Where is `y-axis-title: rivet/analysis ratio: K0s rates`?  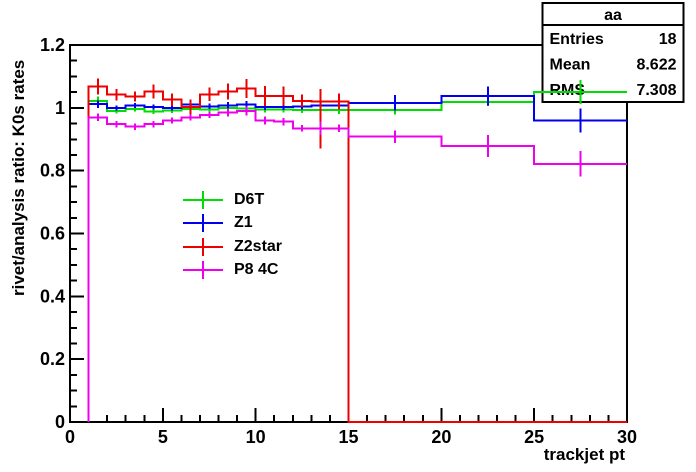
y-axis-title: rivet/analysis ratio: K0s rates is located at coordinates (18, 178).